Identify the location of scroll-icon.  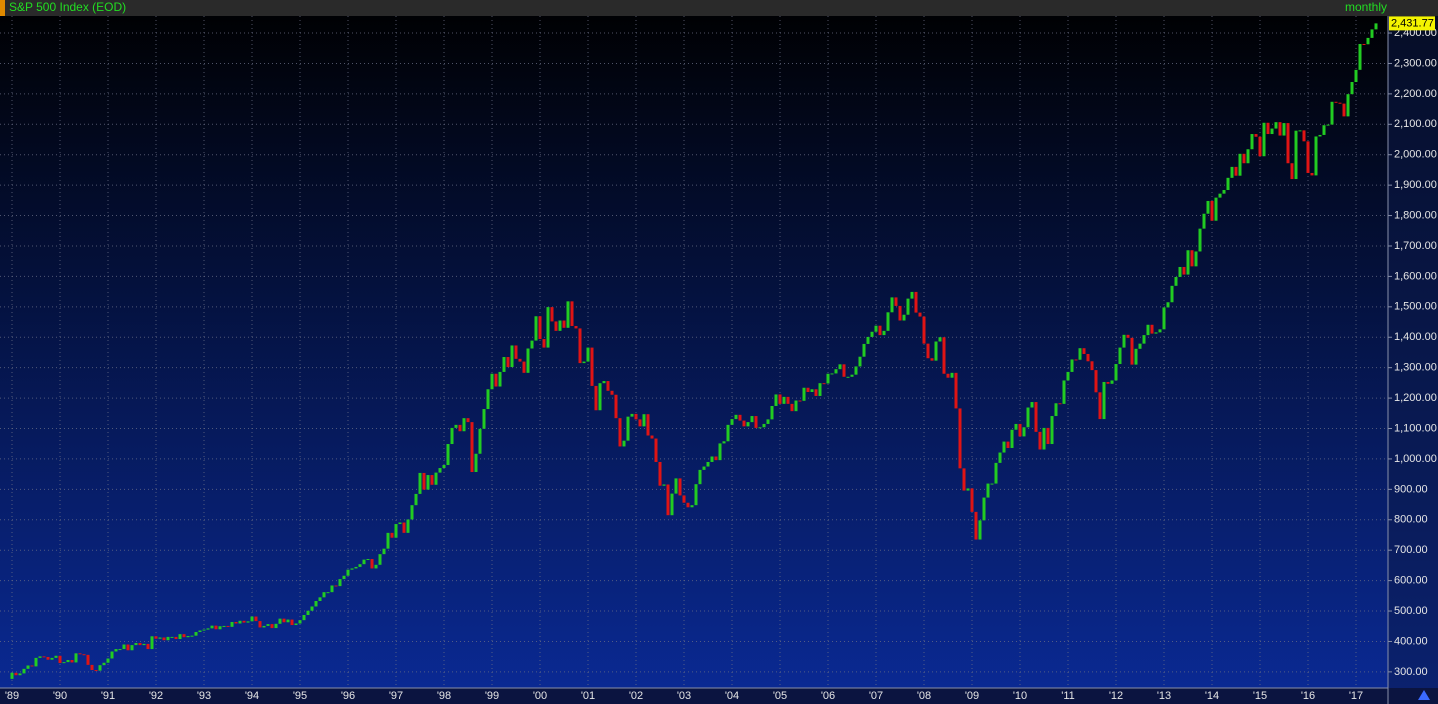
(1424, 695).